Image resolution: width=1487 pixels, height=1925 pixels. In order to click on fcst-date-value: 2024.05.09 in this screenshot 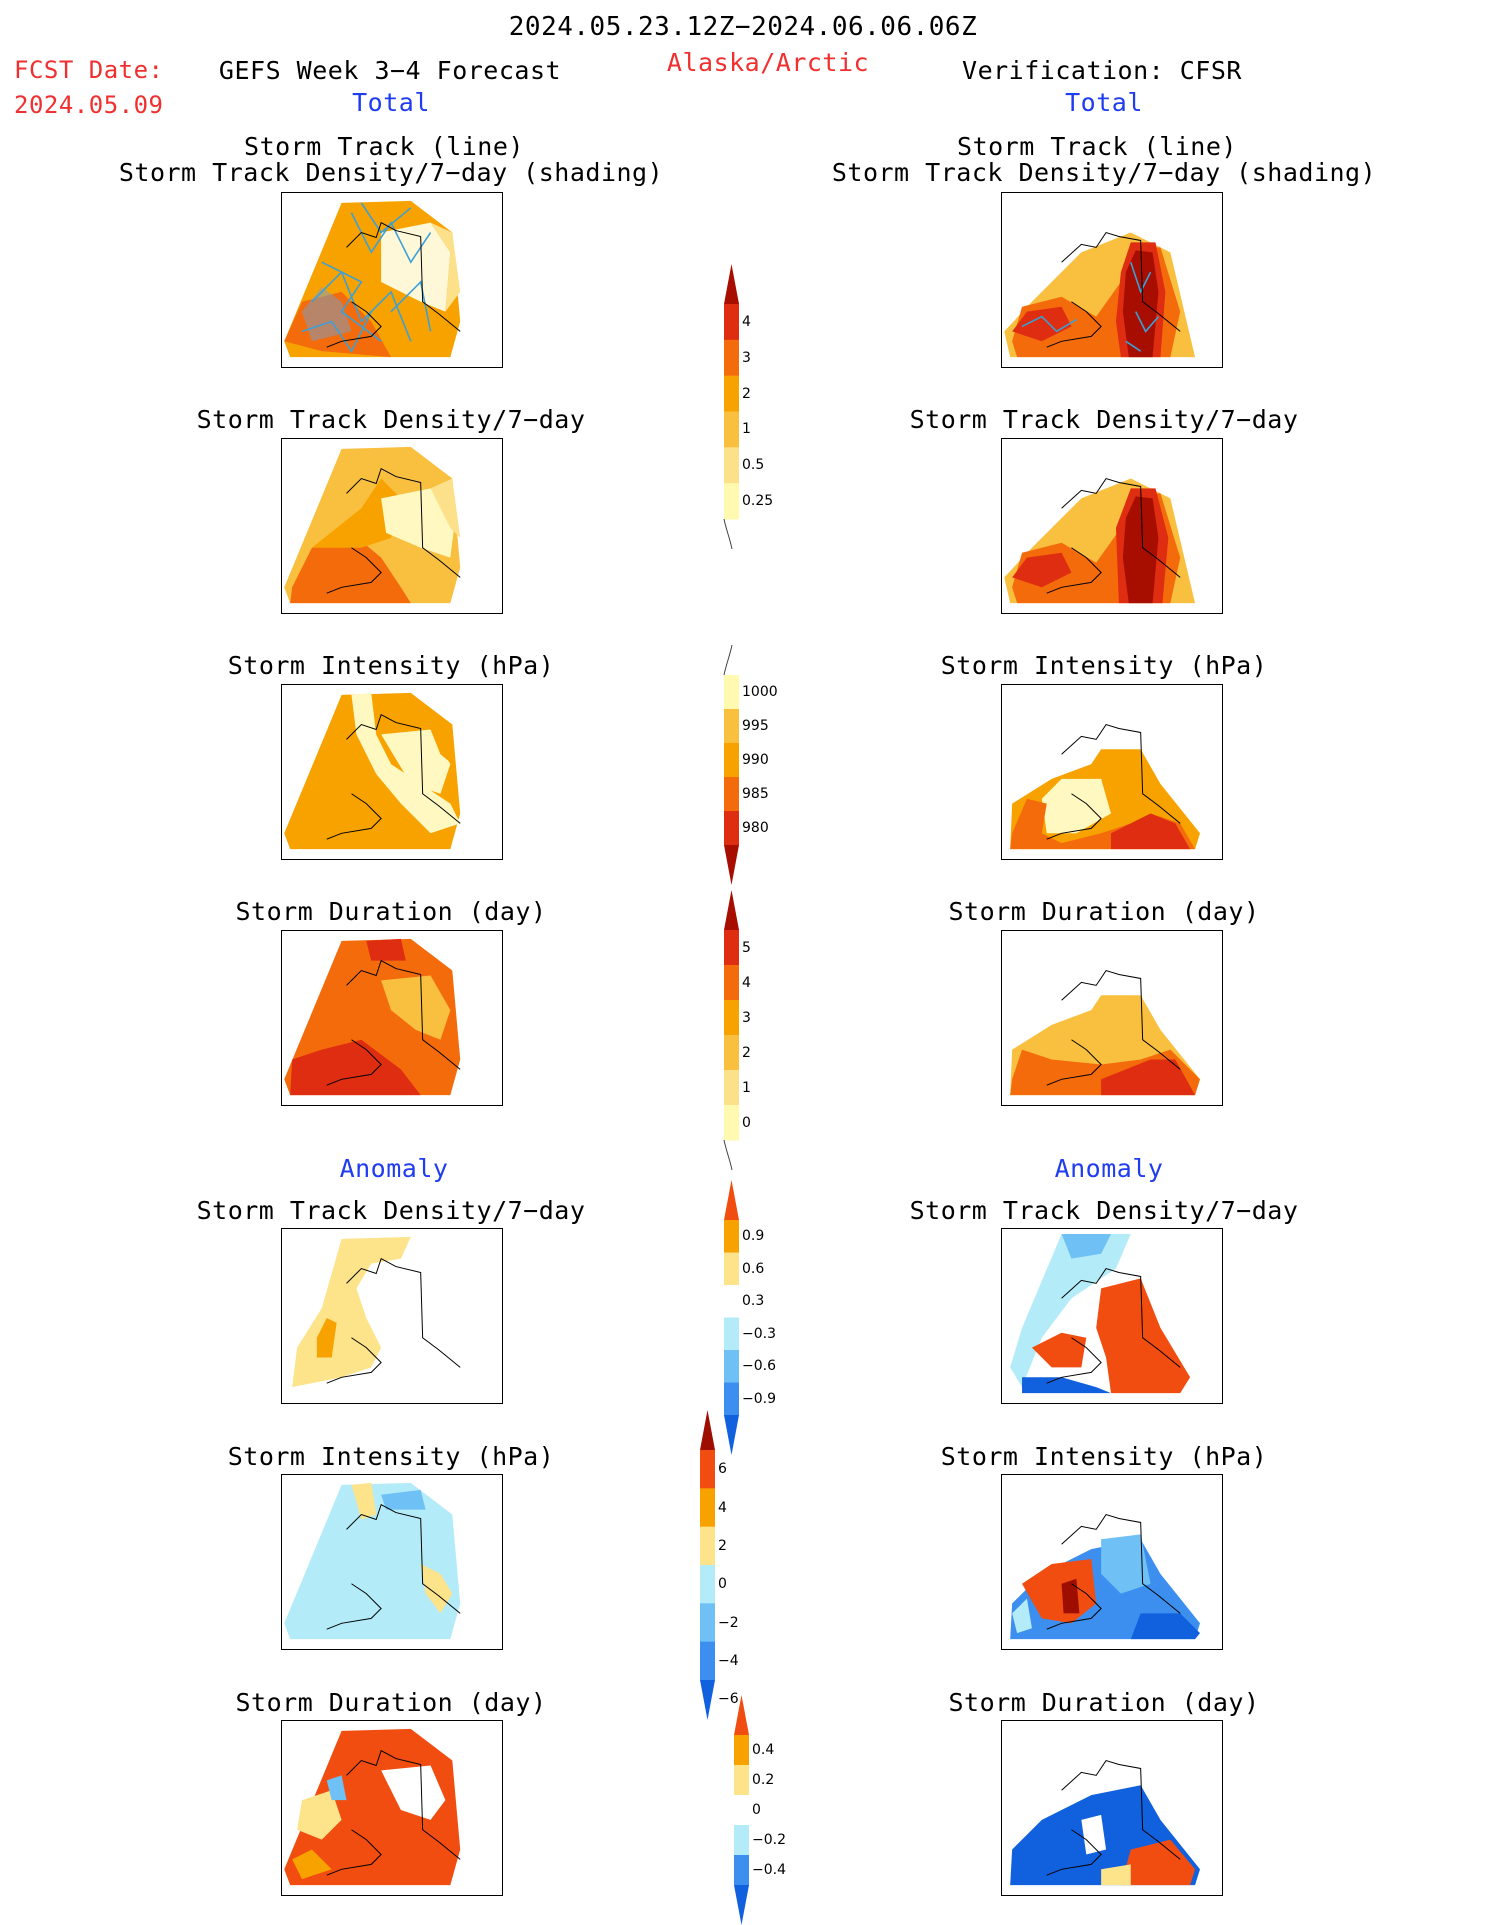, I will do `click(89, 105)`.